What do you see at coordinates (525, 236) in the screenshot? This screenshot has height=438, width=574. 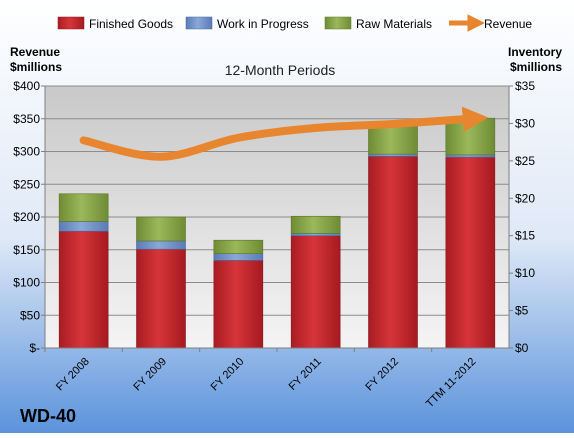 I see `right-tick-label: $15` at bounding box center [525, 236].